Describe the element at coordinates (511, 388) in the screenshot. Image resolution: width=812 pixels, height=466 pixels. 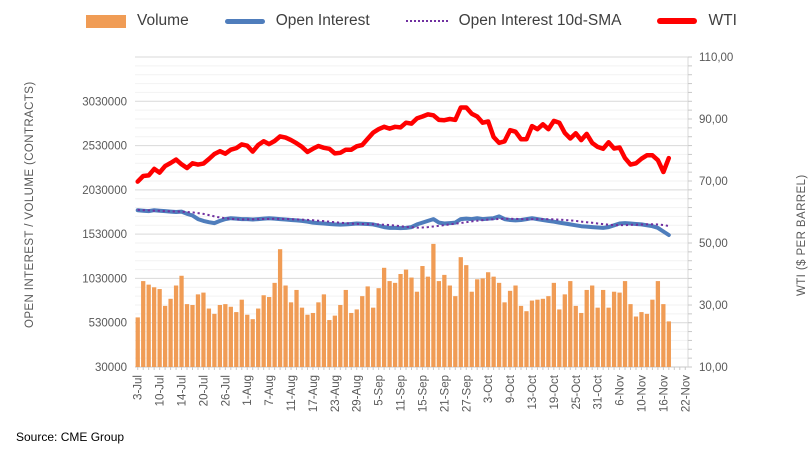
I see `svg-text: 9-Oct` at that location.